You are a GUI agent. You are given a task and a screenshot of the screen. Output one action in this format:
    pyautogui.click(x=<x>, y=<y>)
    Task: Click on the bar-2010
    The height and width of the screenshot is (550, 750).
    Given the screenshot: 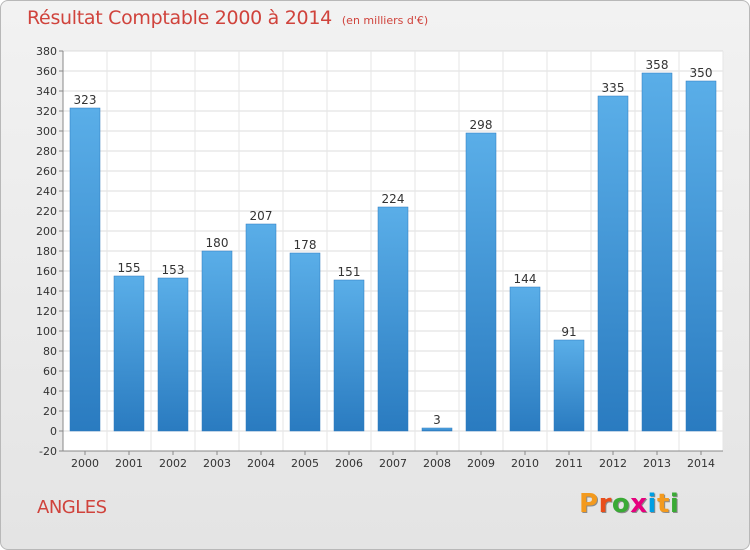 What is the action you would take?
    pyautogui.click(x=525, y=359)
    